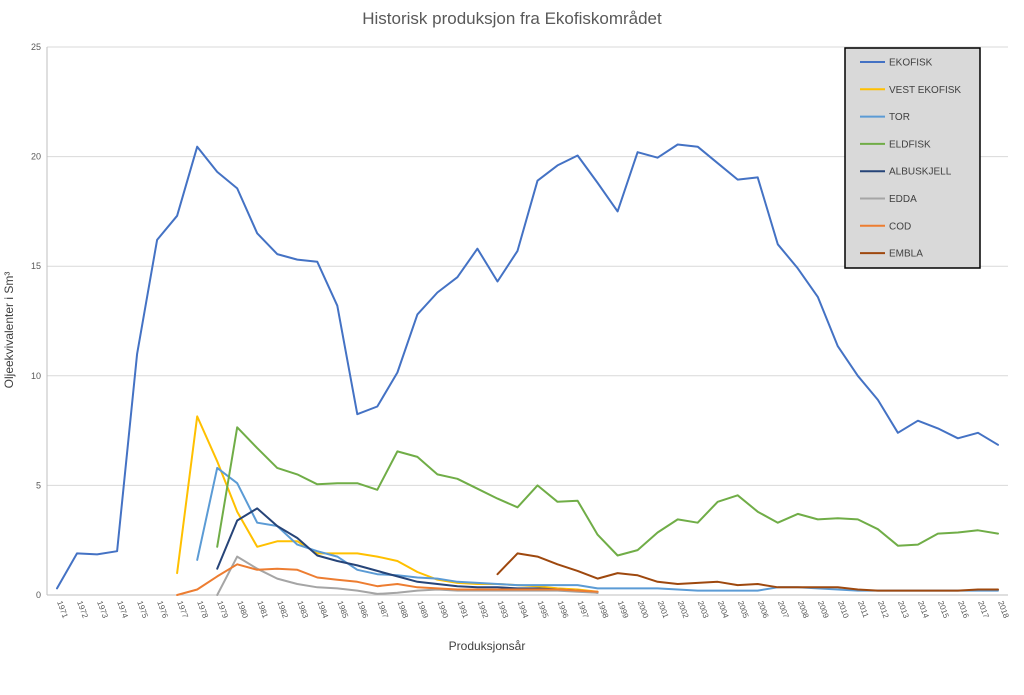 Image resolution: width=1024 pixels, height=695 pixels. I want to click on x-tick-label: 2011, so click(863, 610).